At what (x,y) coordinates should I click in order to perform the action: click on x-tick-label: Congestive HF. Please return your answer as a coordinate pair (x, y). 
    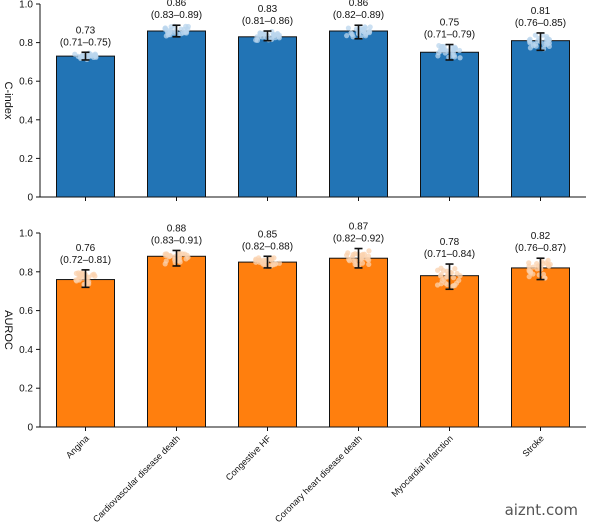
    Looking at the image, I should click on (249, 458).